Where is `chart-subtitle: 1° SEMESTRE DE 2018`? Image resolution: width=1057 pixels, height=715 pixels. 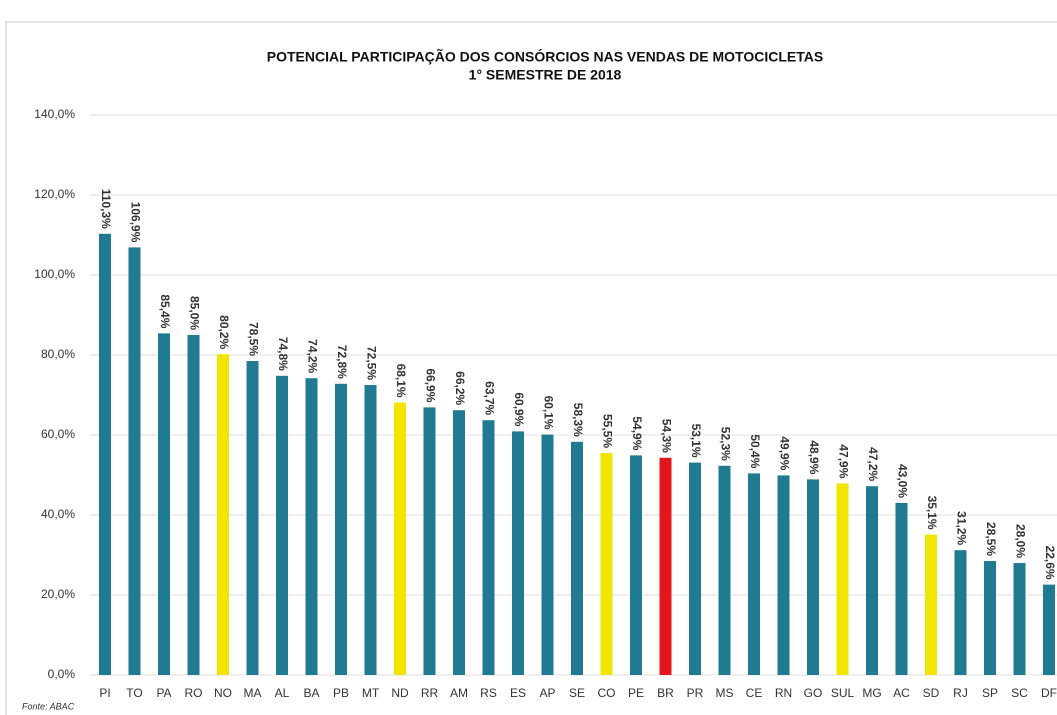 chart-subtitle: 1° SEMESTRE DE 2018 is located at coordinates (545, 75).